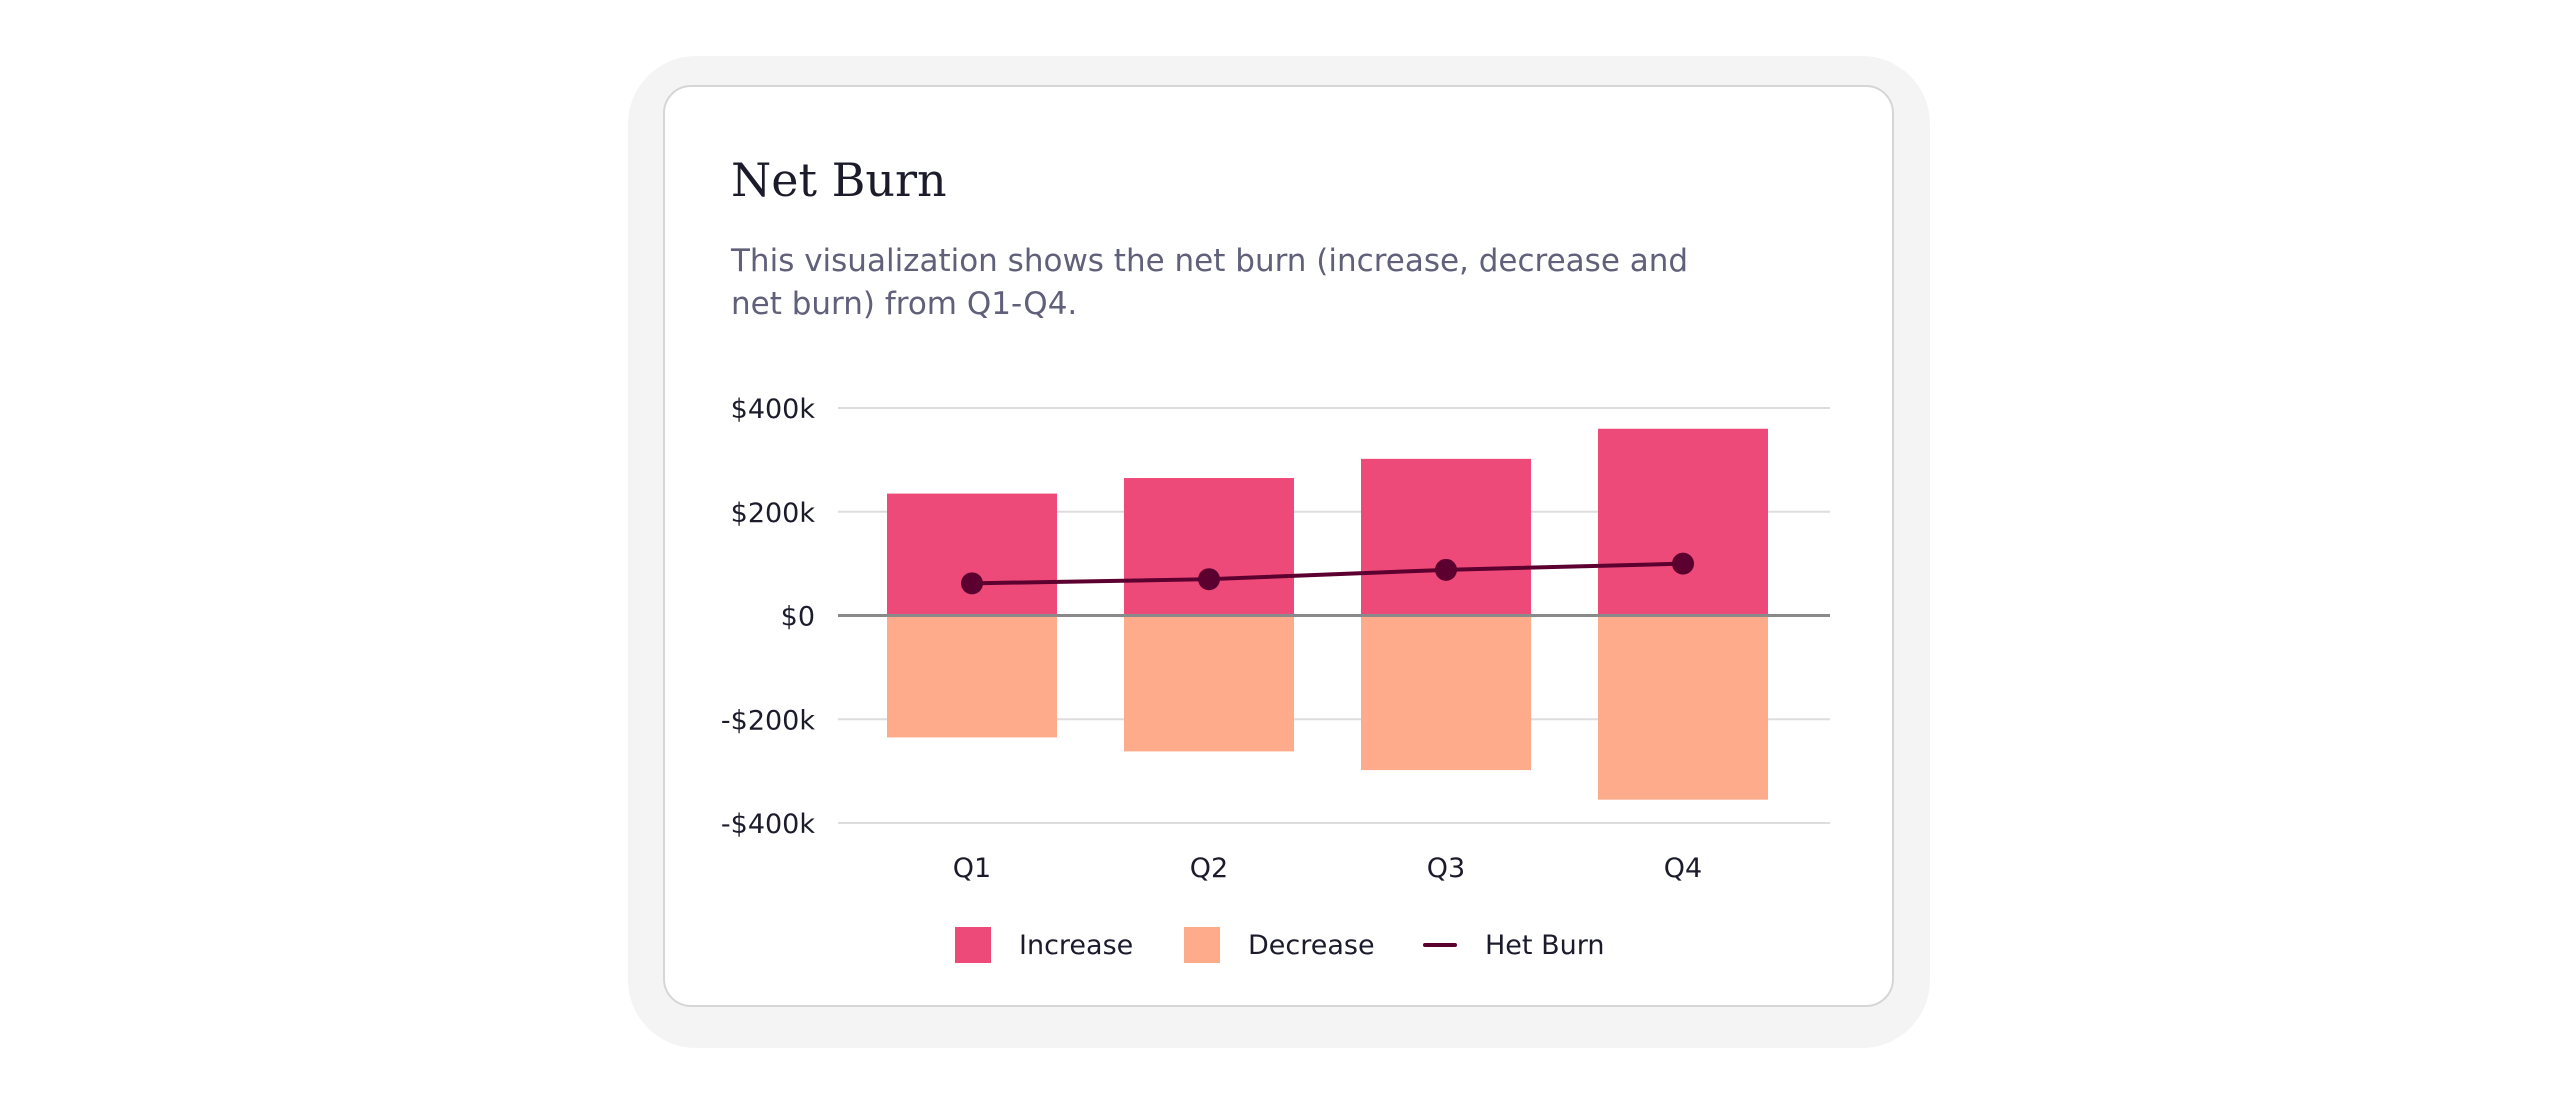 This screenshot has width=2560, height=1102. Describe the element at coordinates (1446, 868) in the screenshot. I see `x-tick-label: Q3` at that location.